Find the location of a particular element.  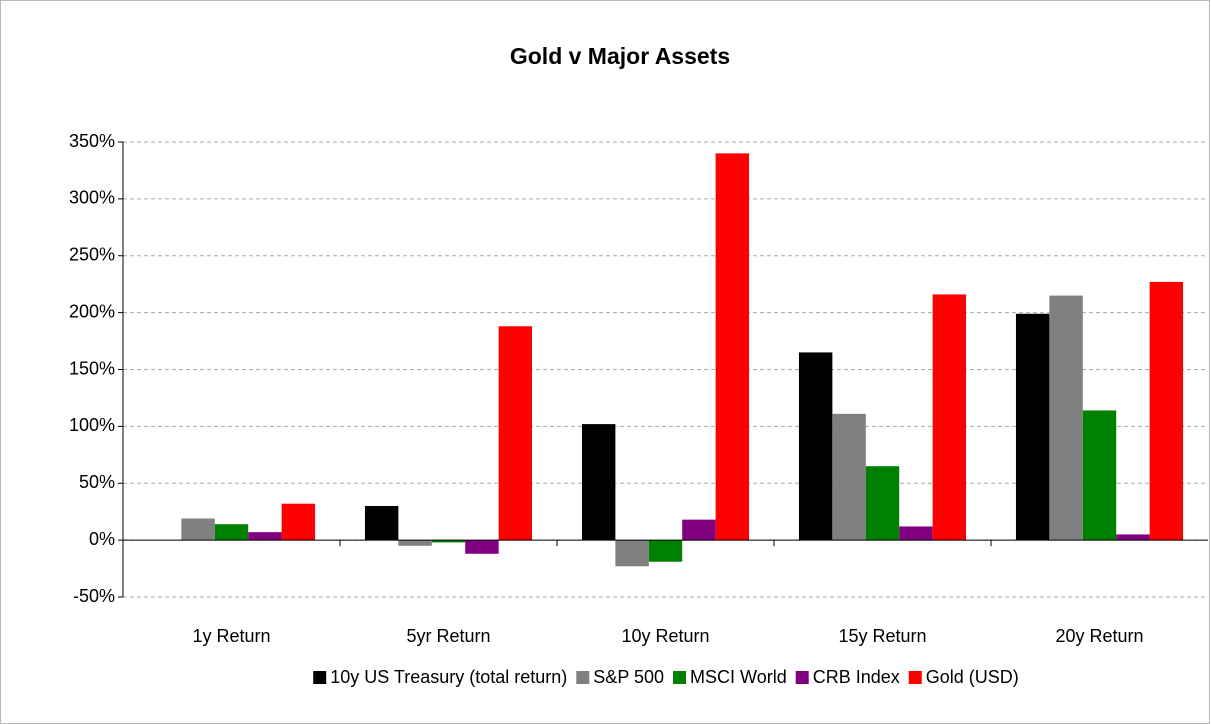

y-tick-label: 50% is located at coordinates (97, 482).